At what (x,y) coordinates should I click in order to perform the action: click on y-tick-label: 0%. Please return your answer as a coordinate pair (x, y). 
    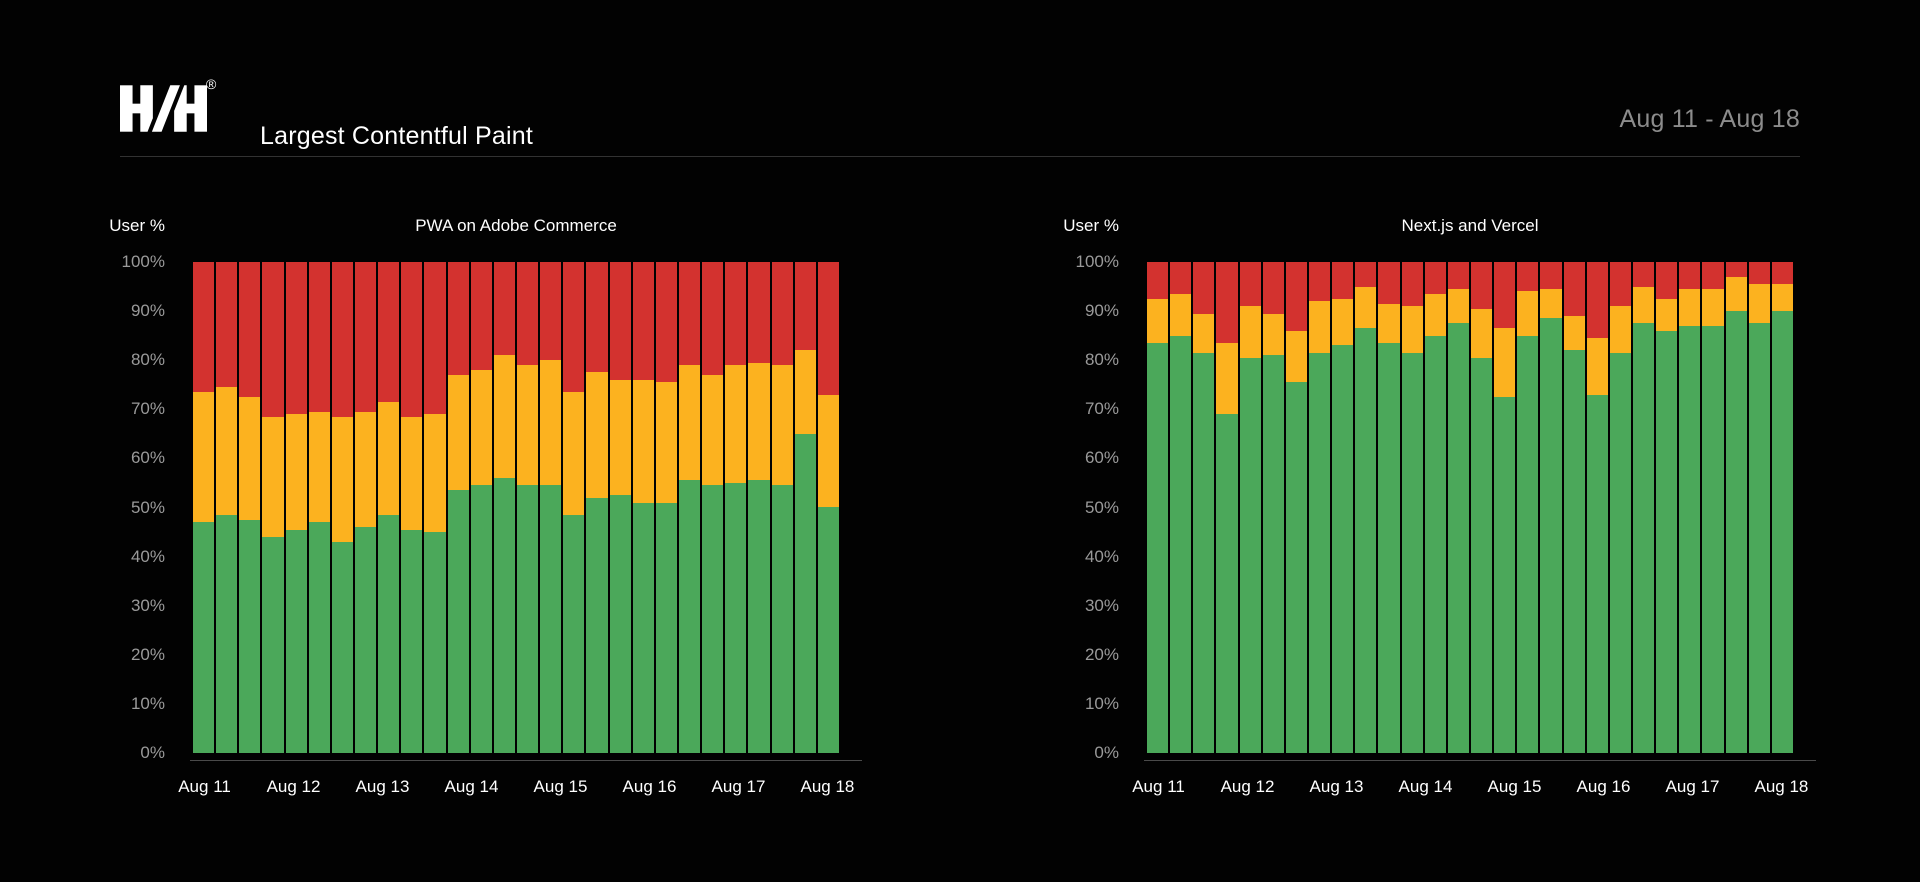
    Looking at the image, I should click on (152, 752).